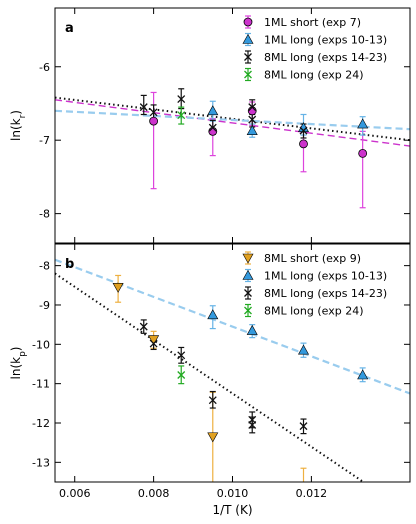  Describe the element at coordinates (69, 28) in the screenshot. I see `panel-label: a` at that location.